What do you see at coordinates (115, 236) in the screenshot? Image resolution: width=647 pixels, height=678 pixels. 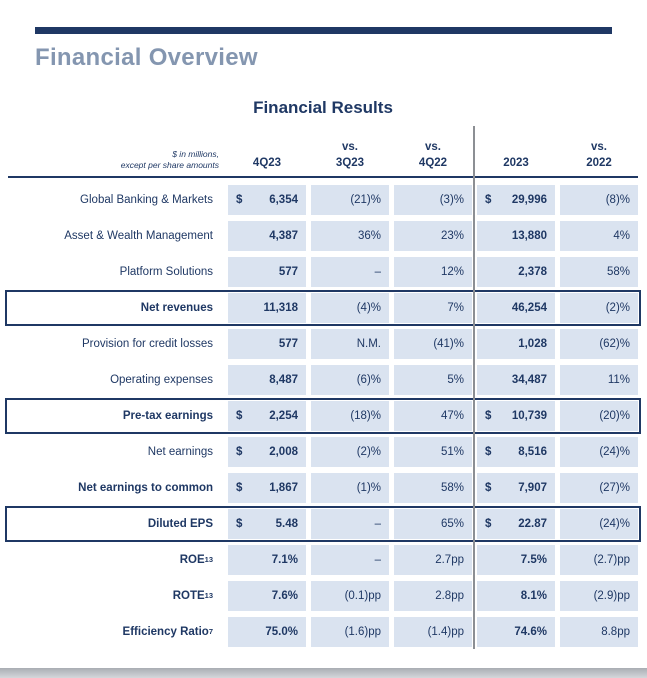 I see `row-label: Asset & Wealth Management` at bounding box center [115, 236].